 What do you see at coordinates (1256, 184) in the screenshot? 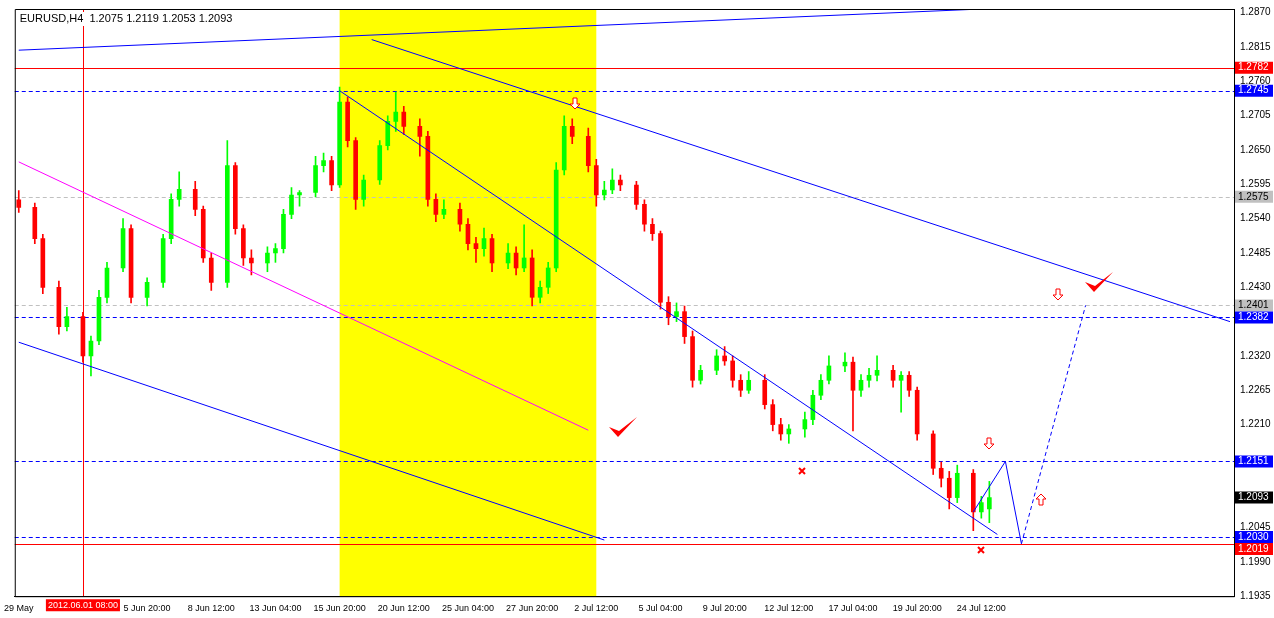
I see `y-tick-label: 1.2595` at bounding box center [1256, 184].